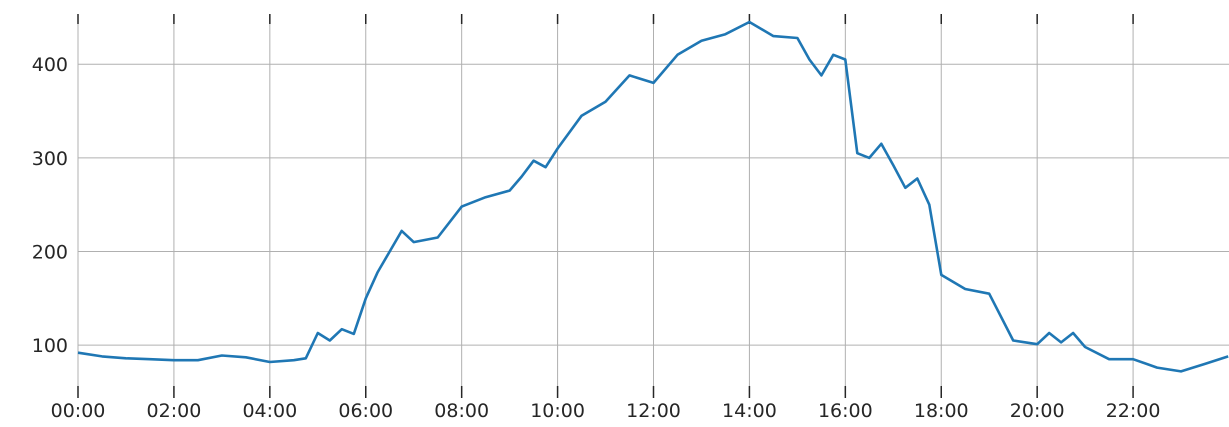  Describe the element at coordinates (174, 411) in the screenshot. I see `x-tick-label: 02:00` at that location.